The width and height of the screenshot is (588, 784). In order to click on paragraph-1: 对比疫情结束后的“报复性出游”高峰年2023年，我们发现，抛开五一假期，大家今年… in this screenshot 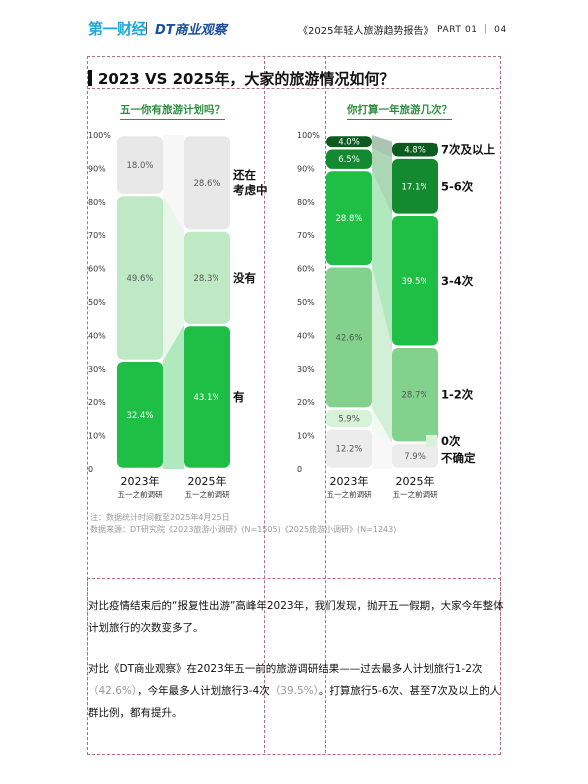, I will do `click(296, 617)`.